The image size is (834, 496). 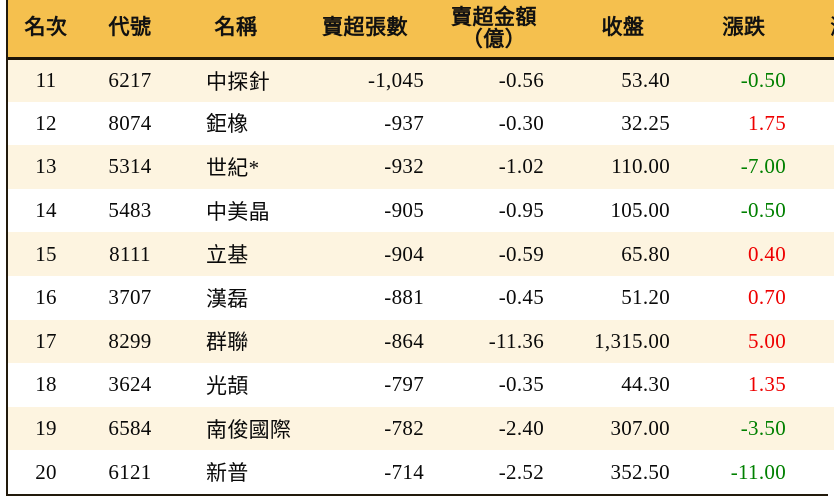 I want to click on cell-pct: -1.13%, so click(x=815, y=429).